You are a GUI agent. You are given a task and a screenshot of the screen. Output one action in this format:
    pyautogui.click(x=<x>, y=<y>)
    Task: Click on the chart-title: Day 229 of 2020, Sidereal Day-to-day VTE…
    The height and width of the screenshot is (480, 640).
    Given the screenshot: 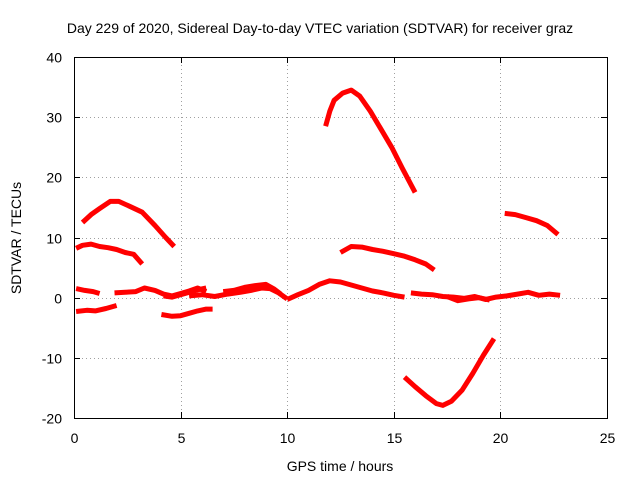 What is the action you would take?
    pyautogui.click(x=320, y=28)
    